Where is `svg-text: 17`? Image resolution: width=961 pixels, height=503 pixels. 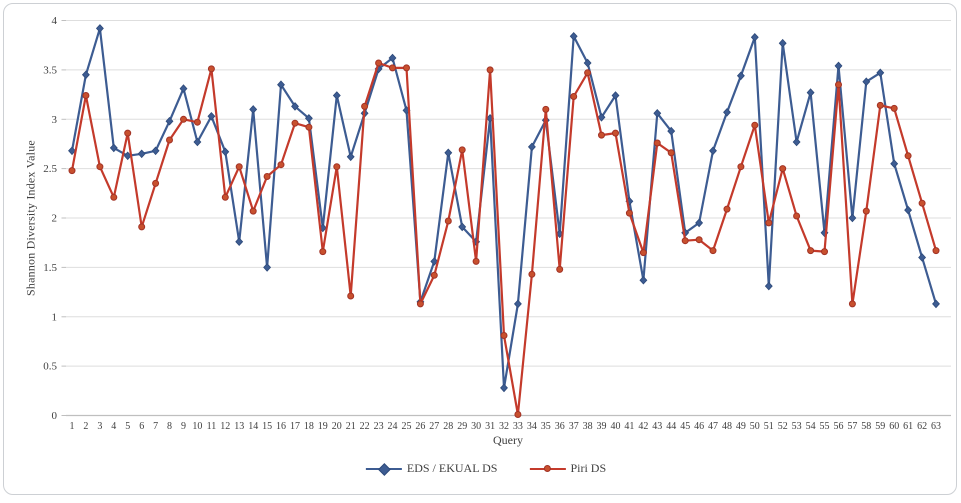 svg-text: 17 is located at coordinates (295, 426).